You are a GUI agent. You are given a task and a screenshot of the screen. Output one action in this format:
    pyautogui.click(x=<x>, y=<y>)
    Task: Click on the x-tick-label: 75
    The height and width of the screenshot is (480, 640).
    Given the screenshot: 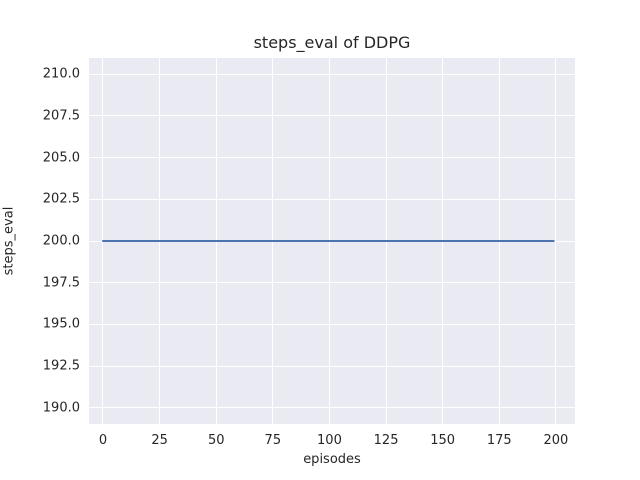 What is the action you would take?
    pyautogui.click(x=273, y=440)
    